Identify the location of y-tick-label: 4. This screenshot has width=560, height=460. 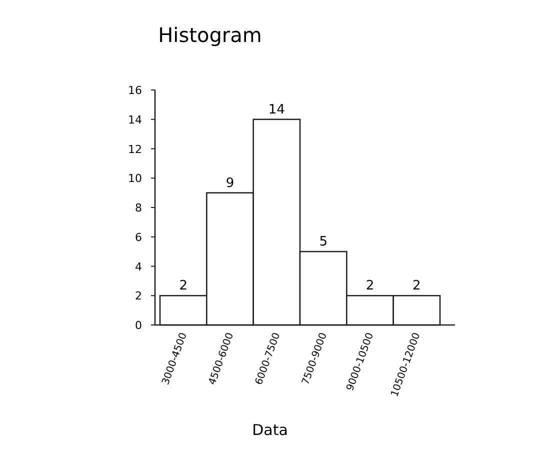
(138, 267).